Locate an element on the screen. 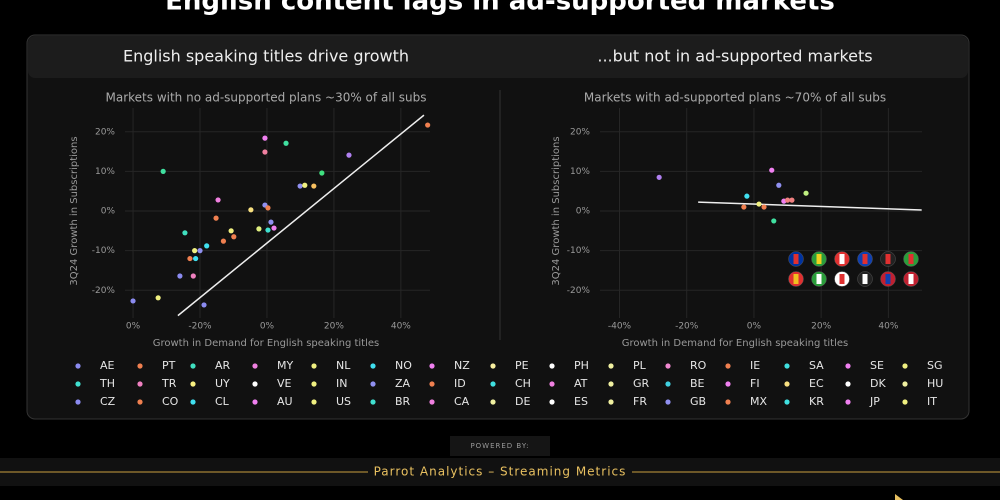  legend-label: CO is located at coordinates (170, 401).